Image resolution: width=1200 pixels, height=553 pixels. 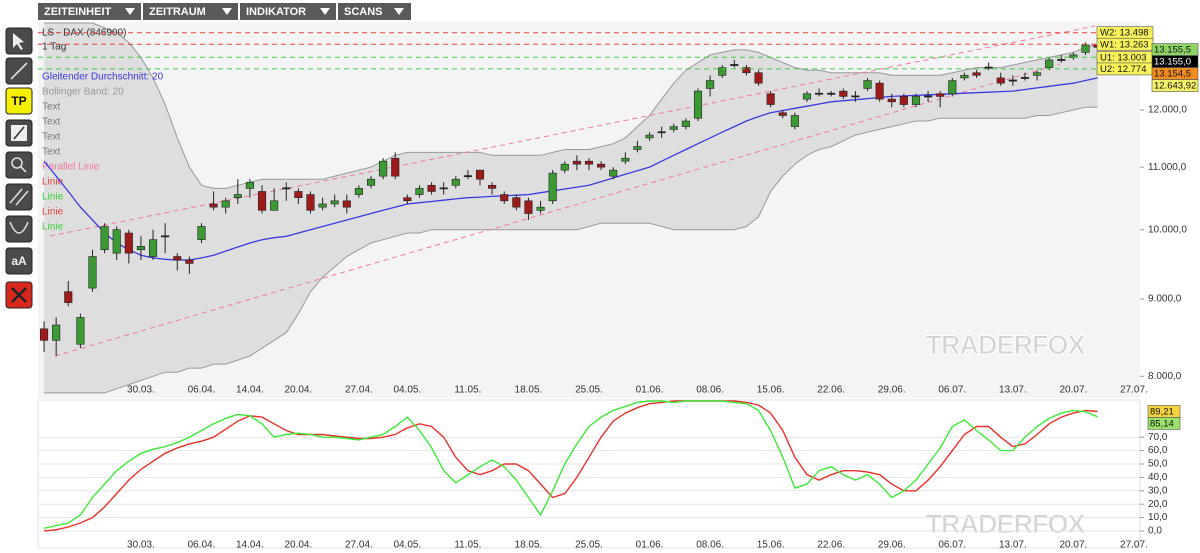 I want to click on level-label: U2: 12.774, so click(x=1123, y=69).